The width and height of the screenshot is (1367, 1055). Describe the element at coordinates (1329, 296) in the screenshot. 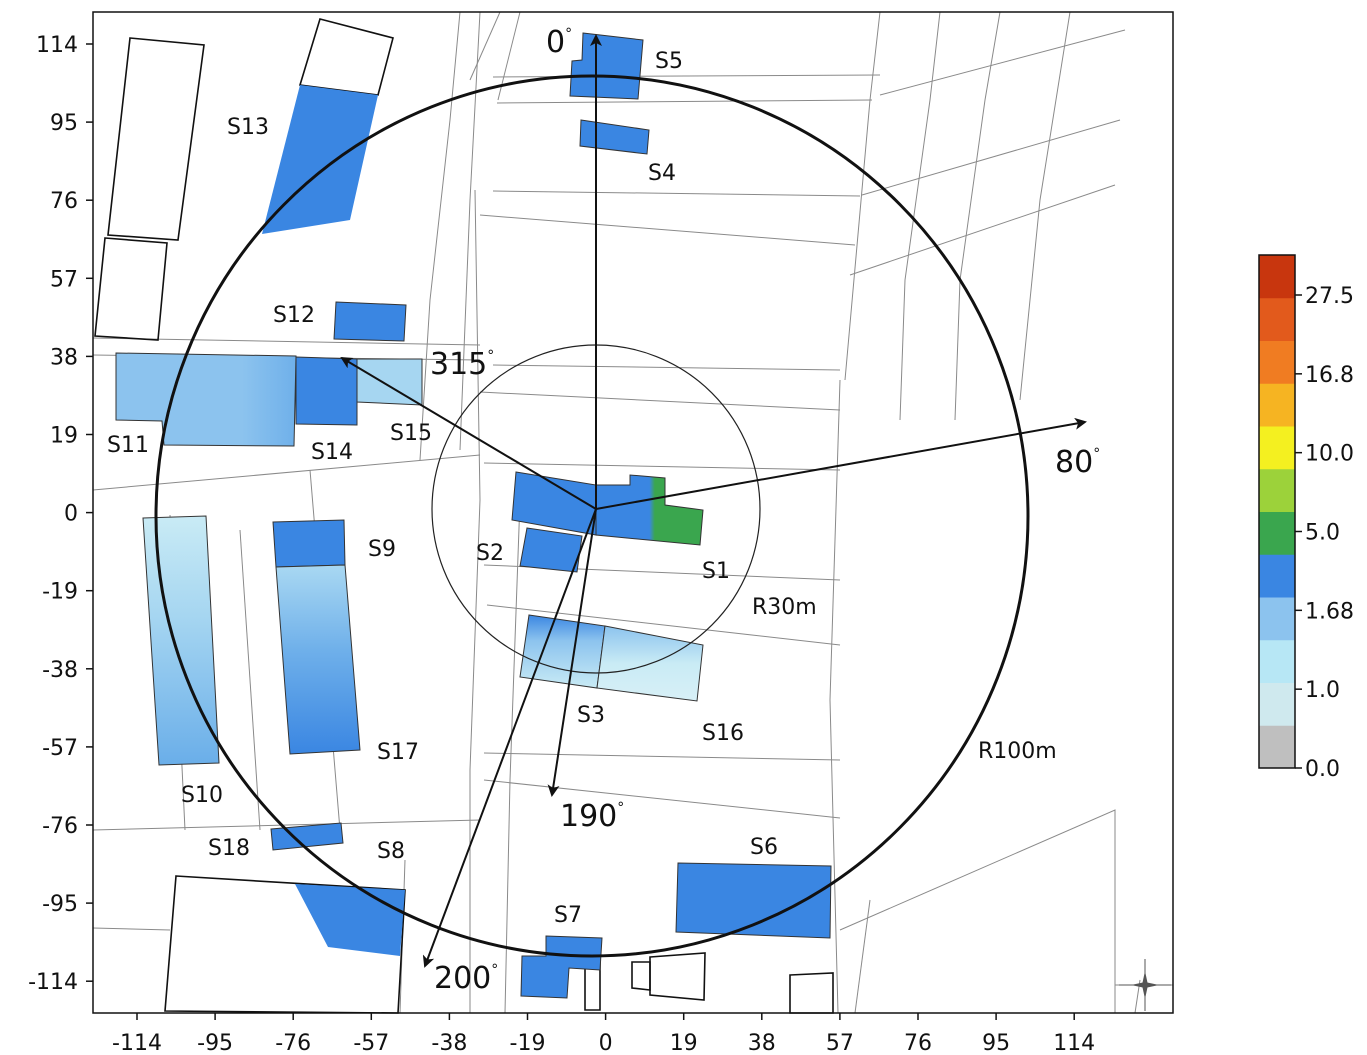

I see `colorbar-label: 27.5` at that location.